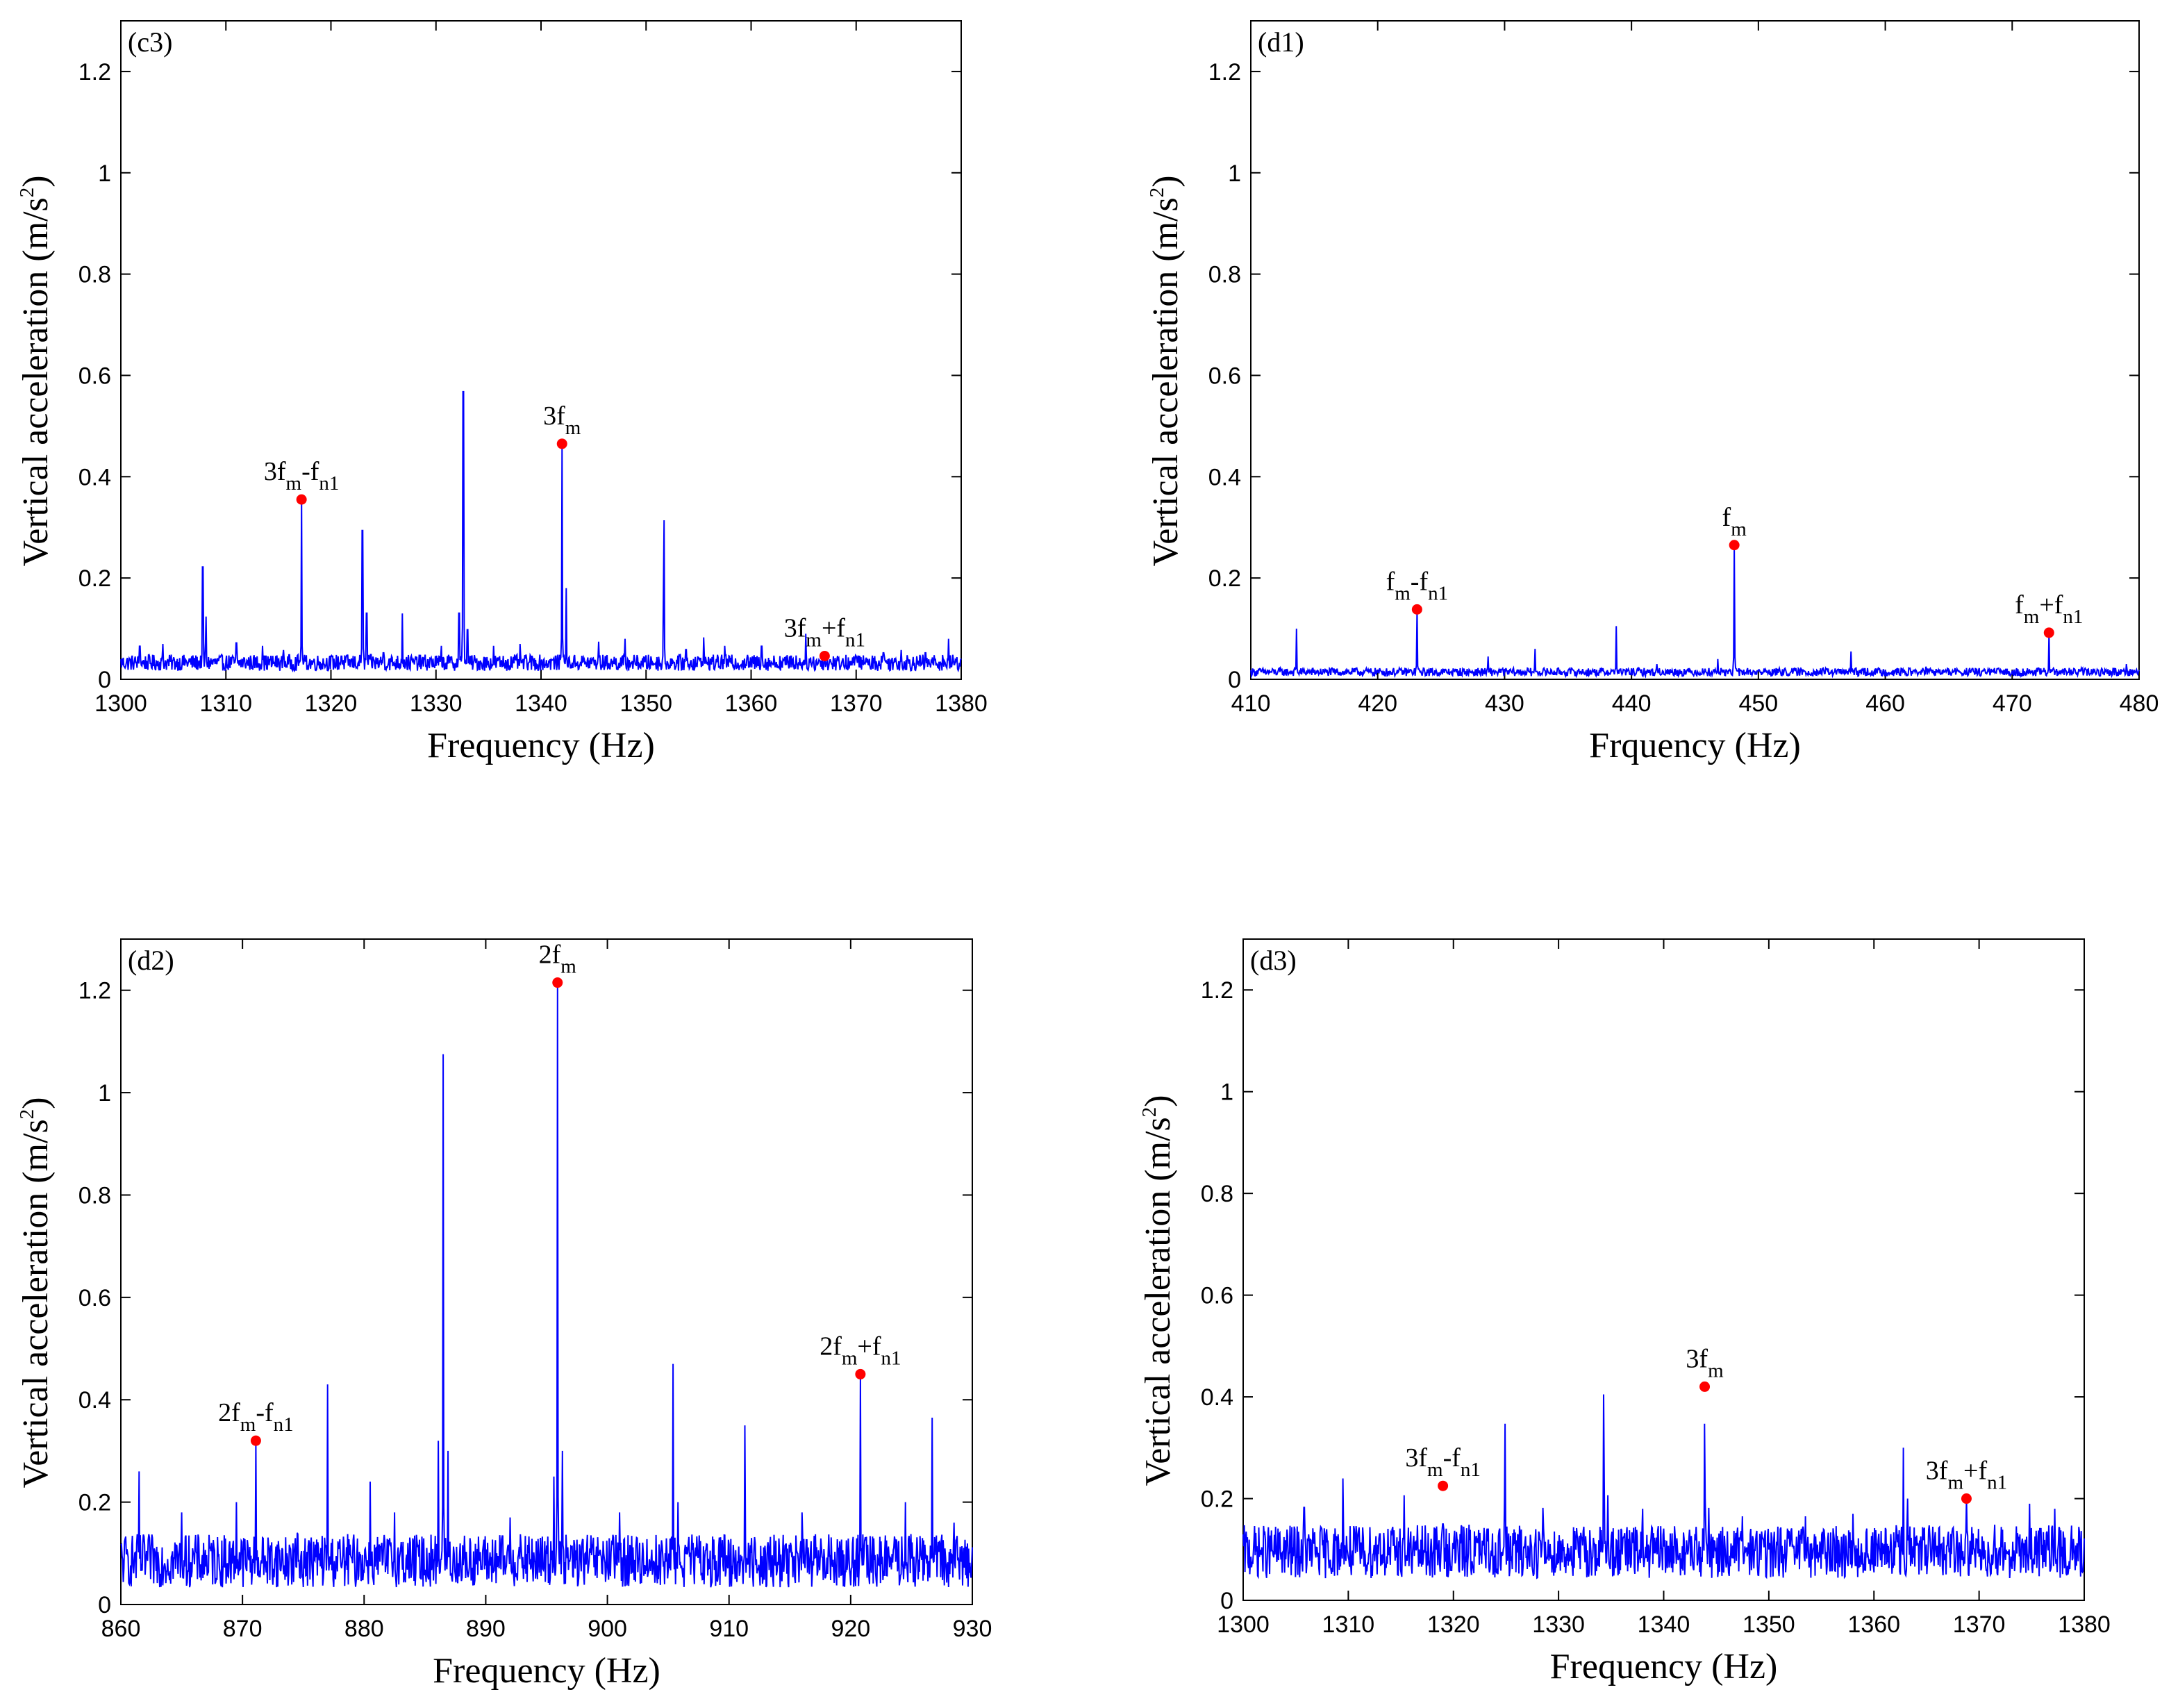 This screenshot has width=2162, height=1708. Describe the element at coordinates (1695, 746) in the screenshot. I see `x-axis-label: Frquency (Hz)` at that location.